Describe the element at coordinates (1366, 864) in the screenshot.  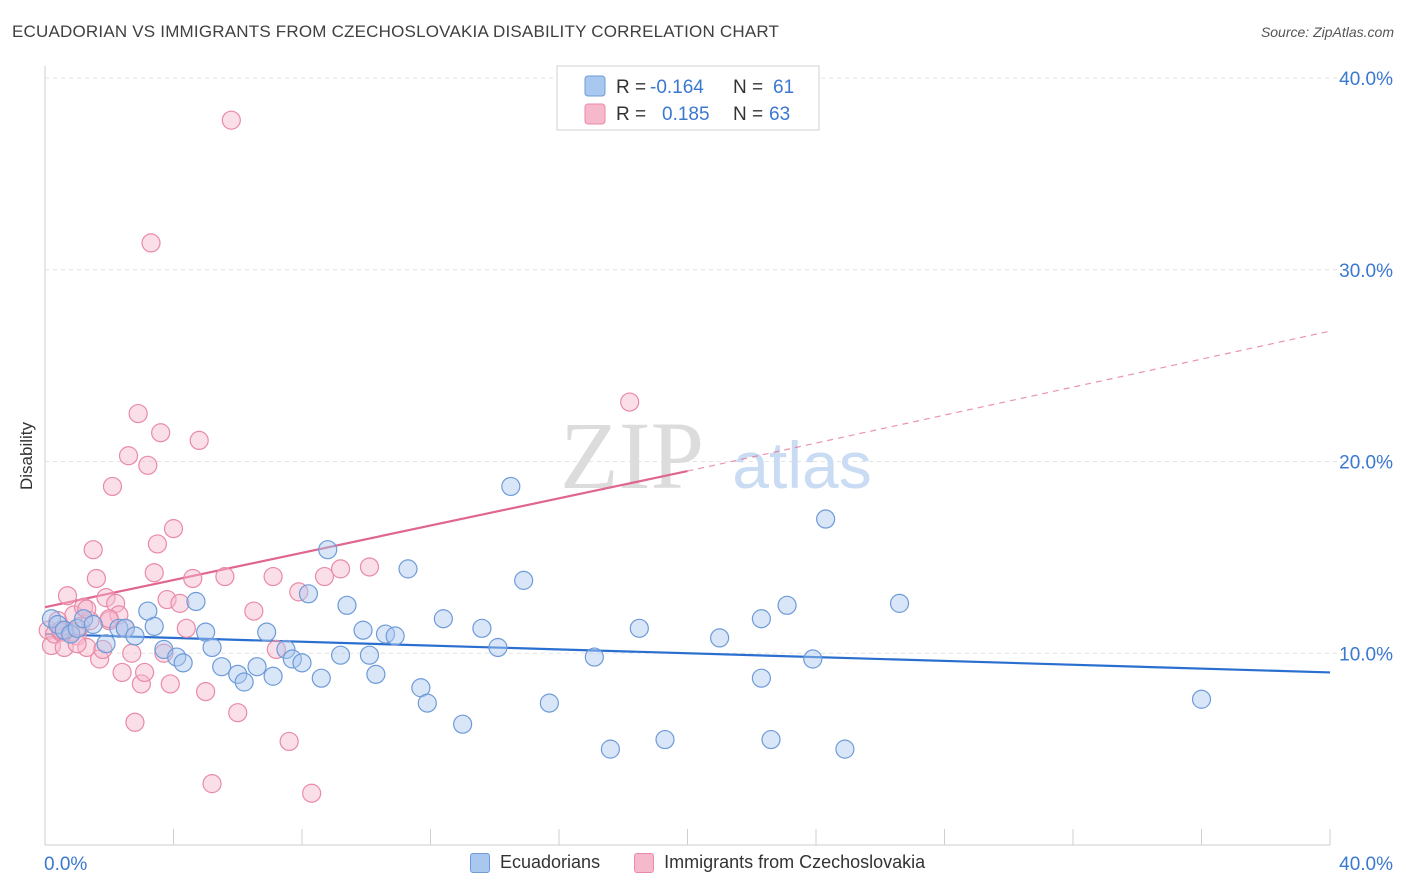
I see `x-tick-label-1: 40.0%` at that location.